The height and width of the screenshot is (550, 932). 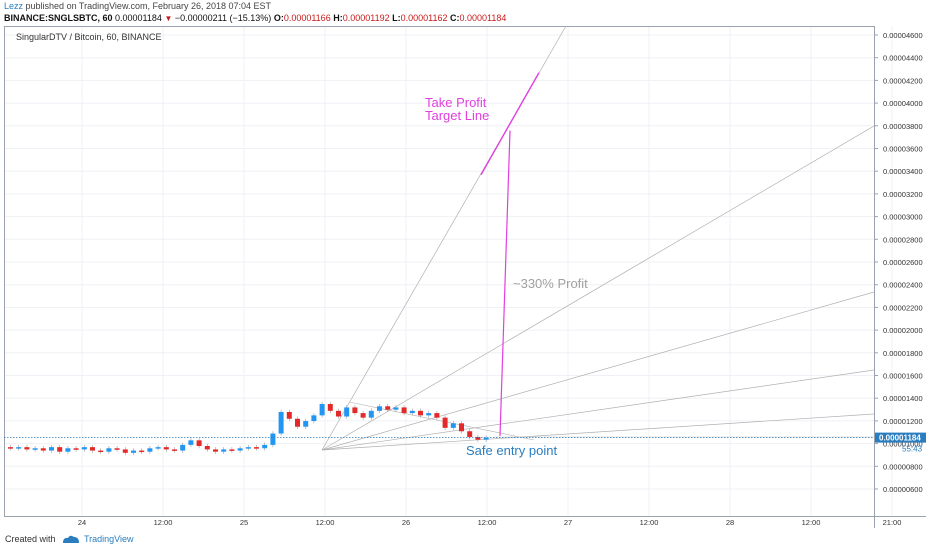 What do you see at coordinates (223, 18) in the screenshot?
I see `price-change: −0.00000211 (−15.13%)` at bounding box center [223, 18].